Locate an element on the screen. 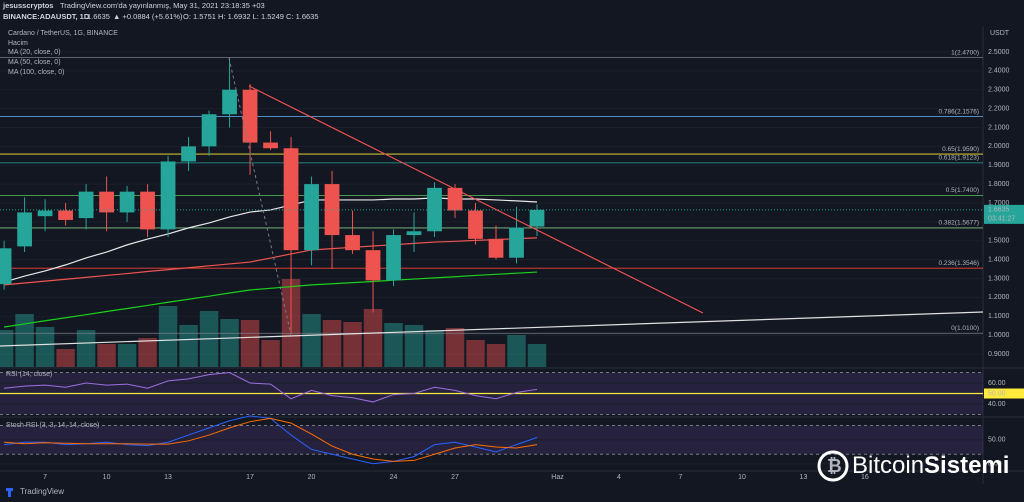  y-tick-label: 2.3000 is located at coordinates (999, 90).